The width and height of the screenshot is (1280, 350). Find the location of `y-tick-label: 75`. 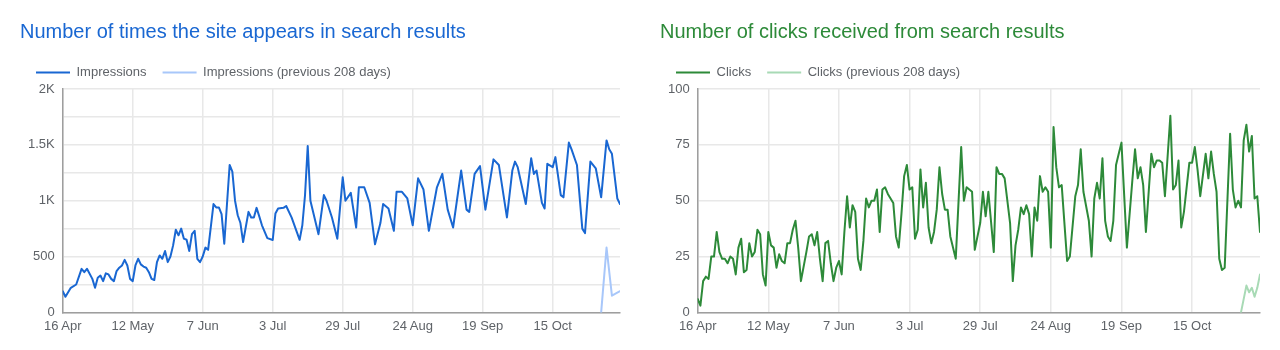

y-tick-label: 75 is located at coordinates (682, 144).